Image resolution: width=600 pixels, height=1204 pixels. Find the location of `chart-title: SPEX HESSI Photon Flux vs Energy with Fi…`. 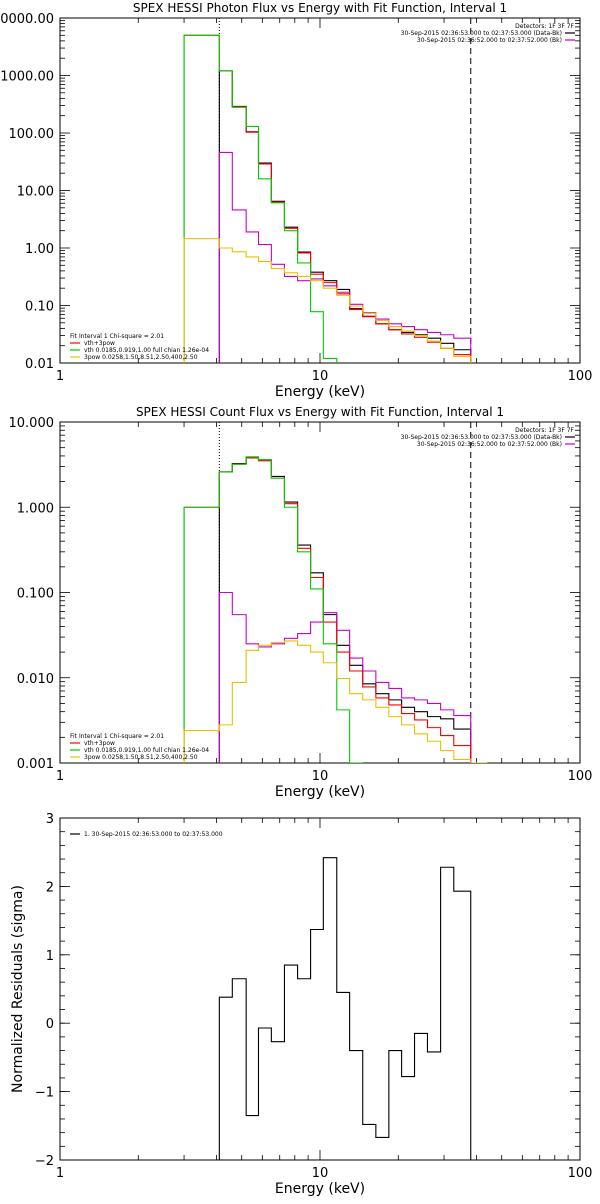

chart-title: SPEX HESSI Photon Flux vs Energy with Fi… is located at coordinates (320, 8).